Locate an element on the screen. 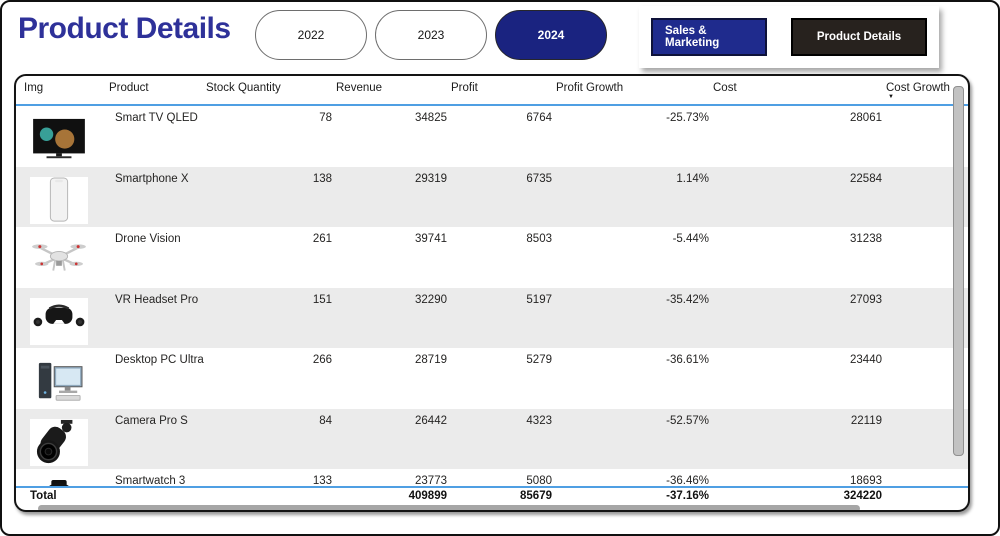  cell-product: VR Headset Pro is located at coordinates (157, 299).